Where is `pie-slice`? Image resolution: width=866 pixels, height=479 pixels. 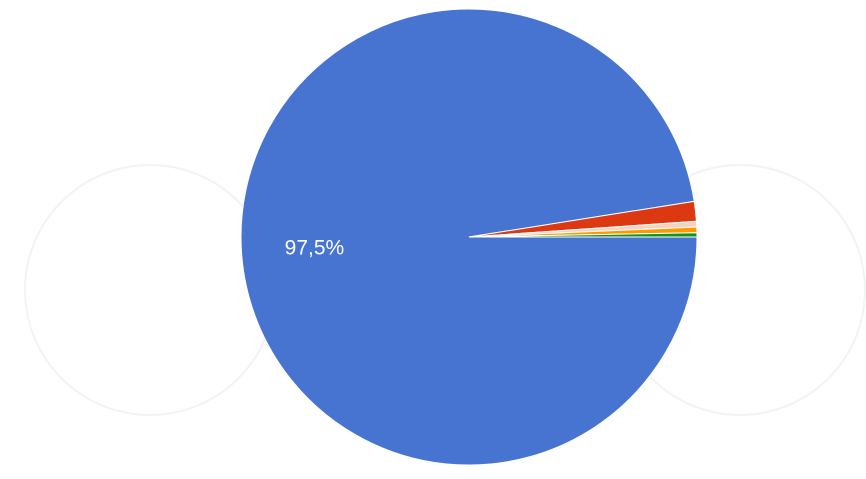 pie-slice is located at coordinates (583, 235).